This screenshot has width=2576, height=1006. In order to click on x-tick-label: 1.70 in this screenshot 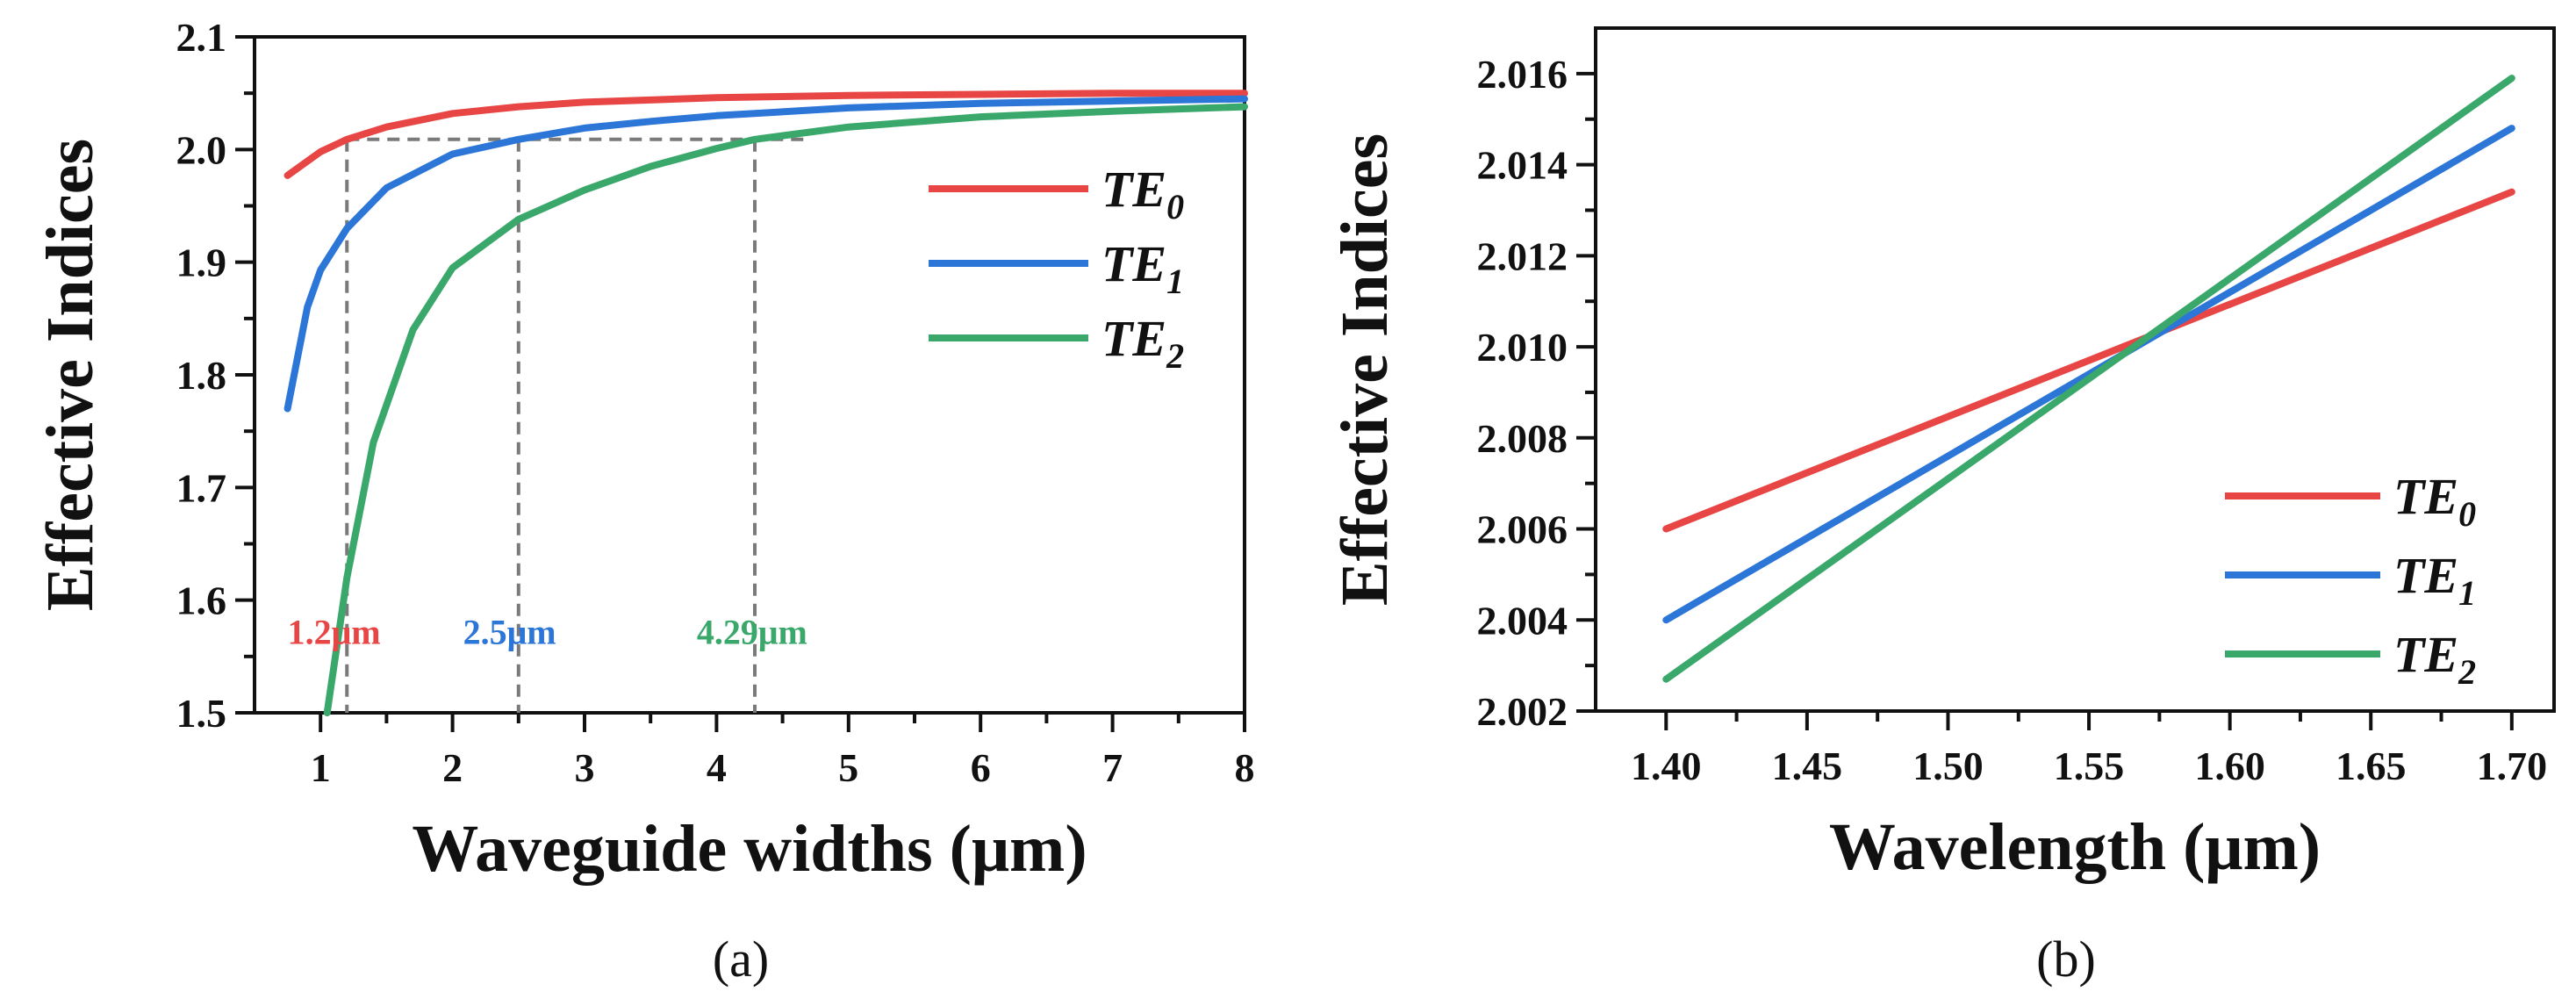, I will do `click(2512, 766)`.